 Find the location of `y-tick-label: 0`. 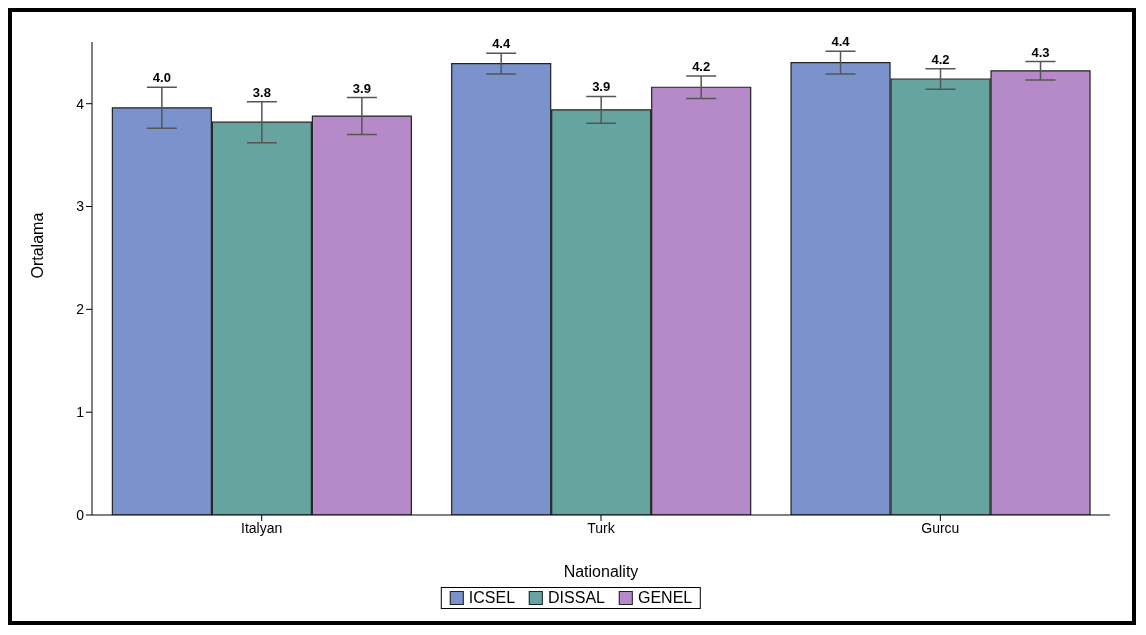

y-tick-label: 0 is located at coordinates (80, 514).